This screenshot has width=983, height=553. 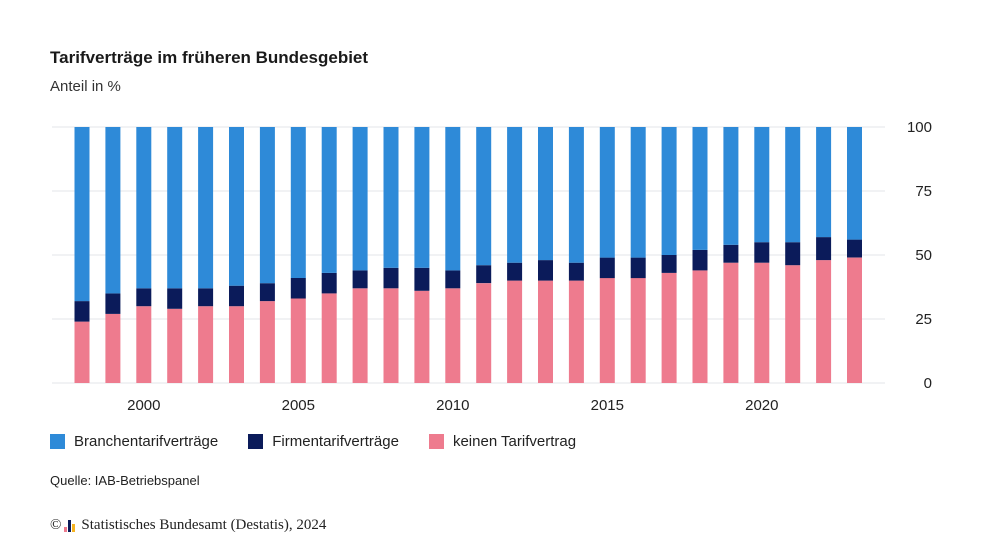 I want to click on y-tick-label: 25, so click(x=923, y=319).